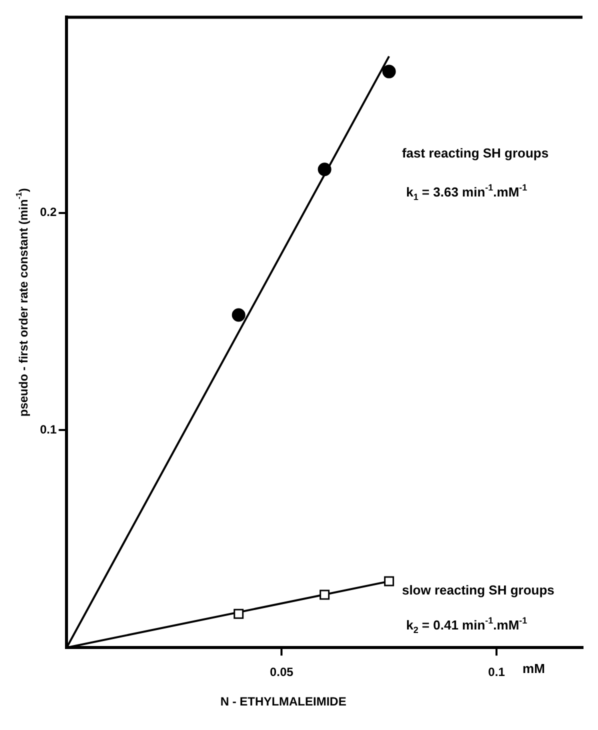  What do you see at coordinates (533, 668) in the screenshot?
I see `text: mM` at bounding box center [533, 668].